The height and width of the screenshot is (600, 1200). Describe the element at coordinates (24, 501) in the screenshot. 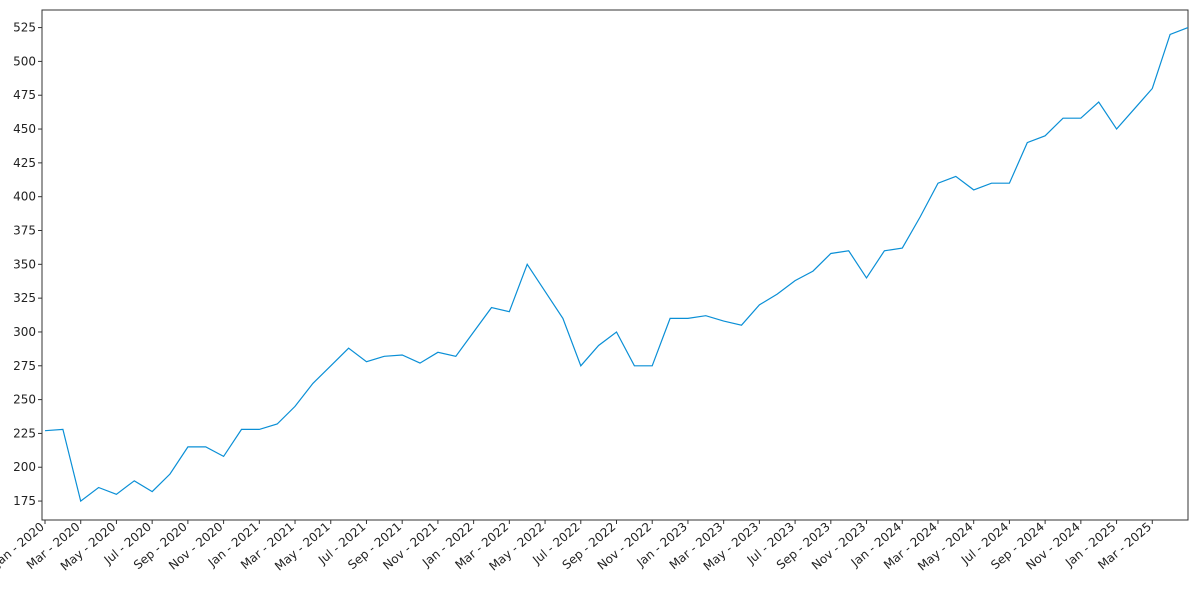

I see `y-tick-label: 175` at that location.